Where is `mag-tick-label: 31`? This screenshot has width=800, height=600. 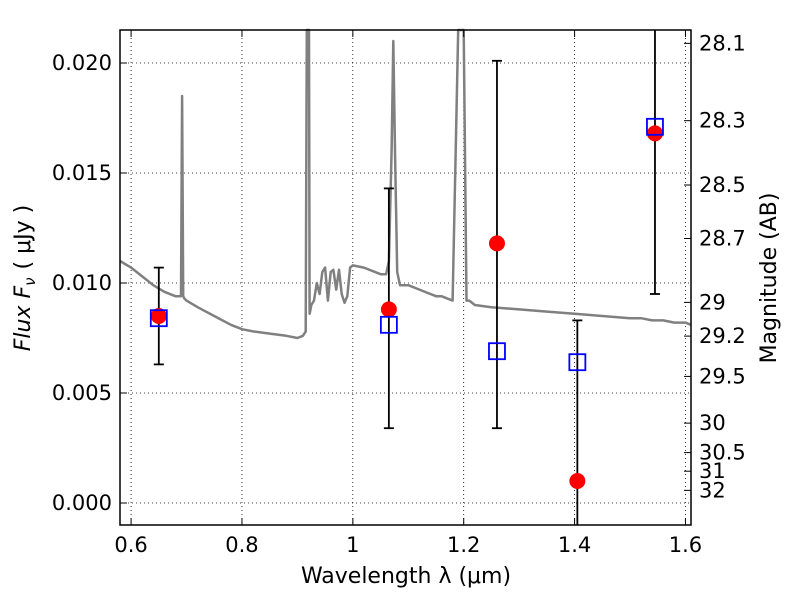 mag-tick-label: 31 is located at coordinates (712, 471).